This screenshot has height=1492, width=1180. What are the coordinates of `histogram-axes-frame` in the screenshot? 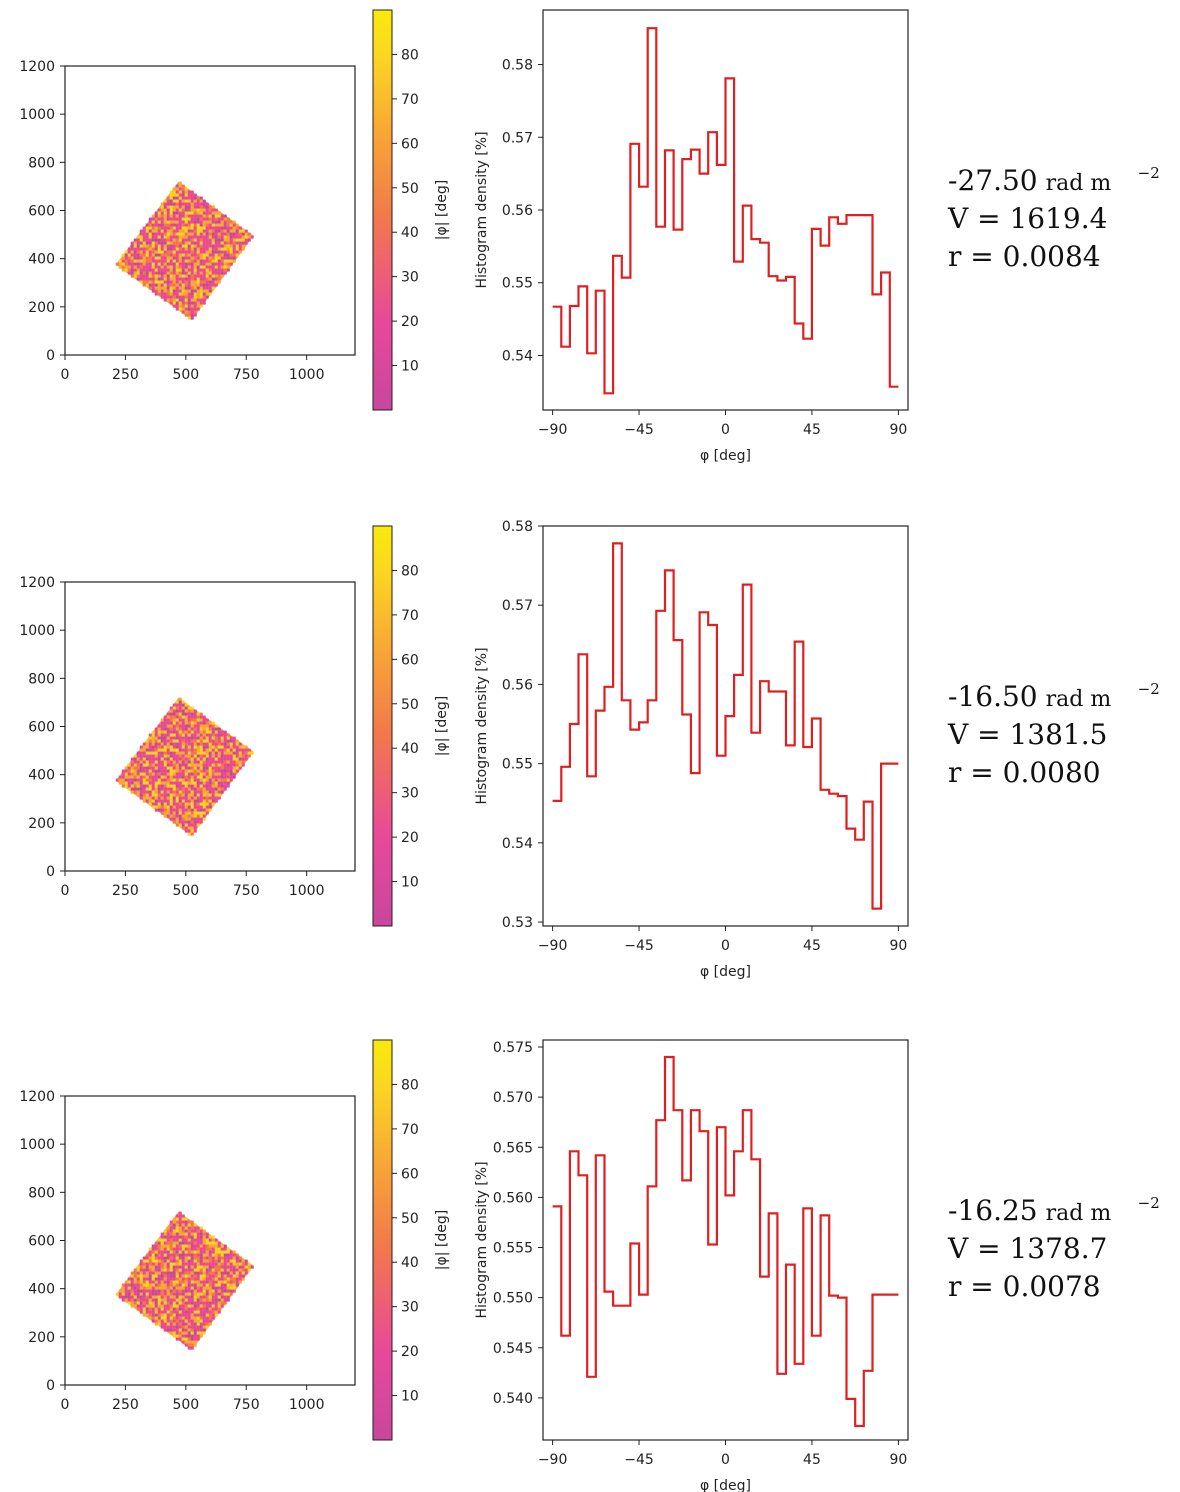 It's located at (725, 1240).